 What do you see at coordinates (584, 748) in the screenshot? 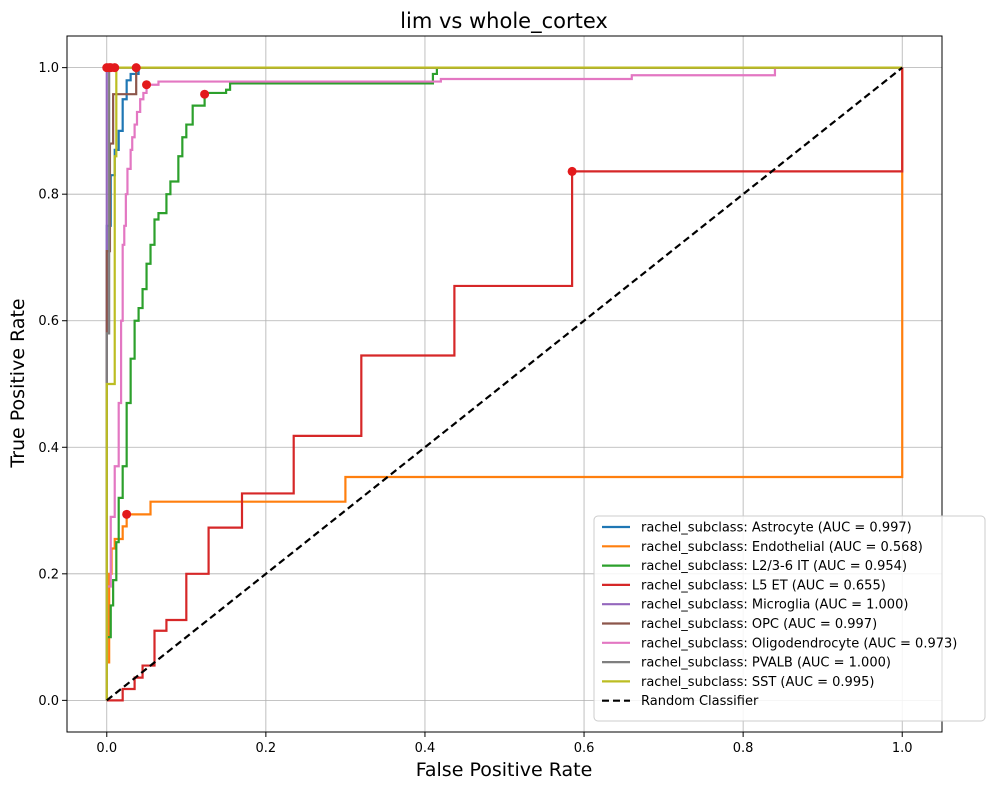
I see `x-tick-label: 0.6` at bounding box center [584, 748].